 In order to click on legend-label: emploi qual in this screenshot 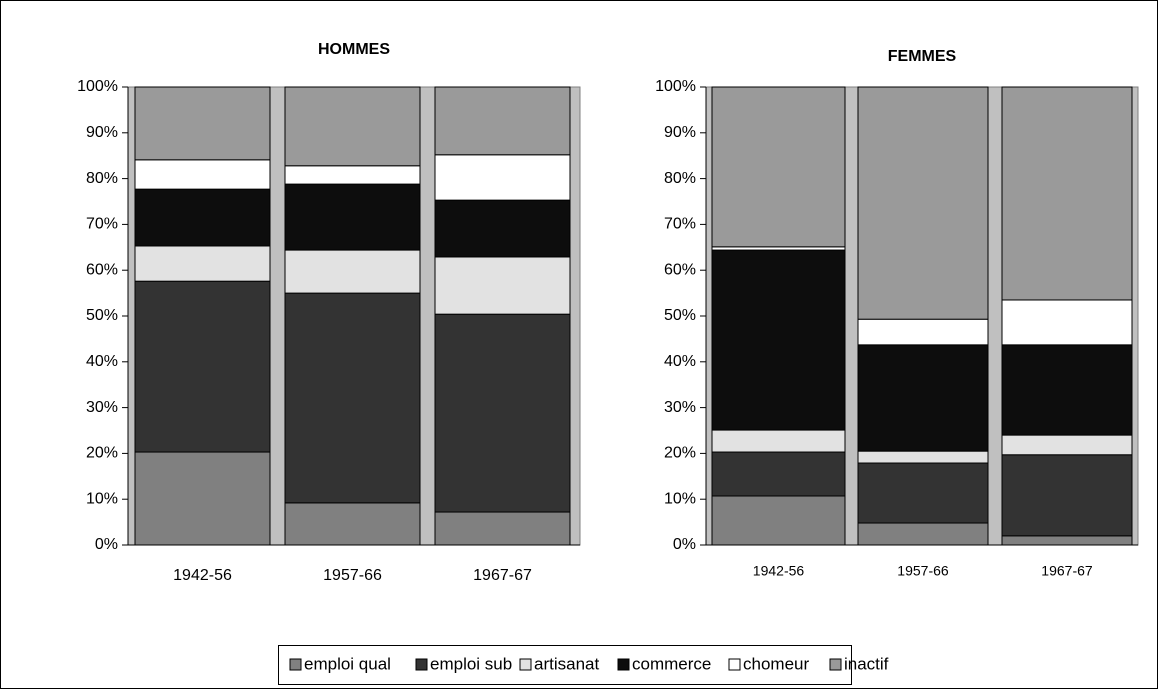, I will do `click(347, 663)`.